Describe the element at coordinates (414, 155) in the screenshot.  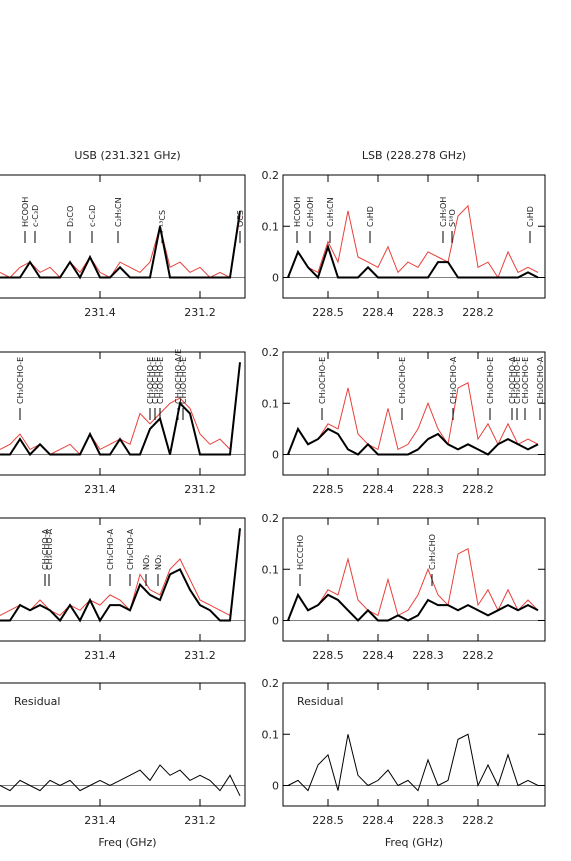
I see `column-title: LSB (228.278 GHz)` at that location.